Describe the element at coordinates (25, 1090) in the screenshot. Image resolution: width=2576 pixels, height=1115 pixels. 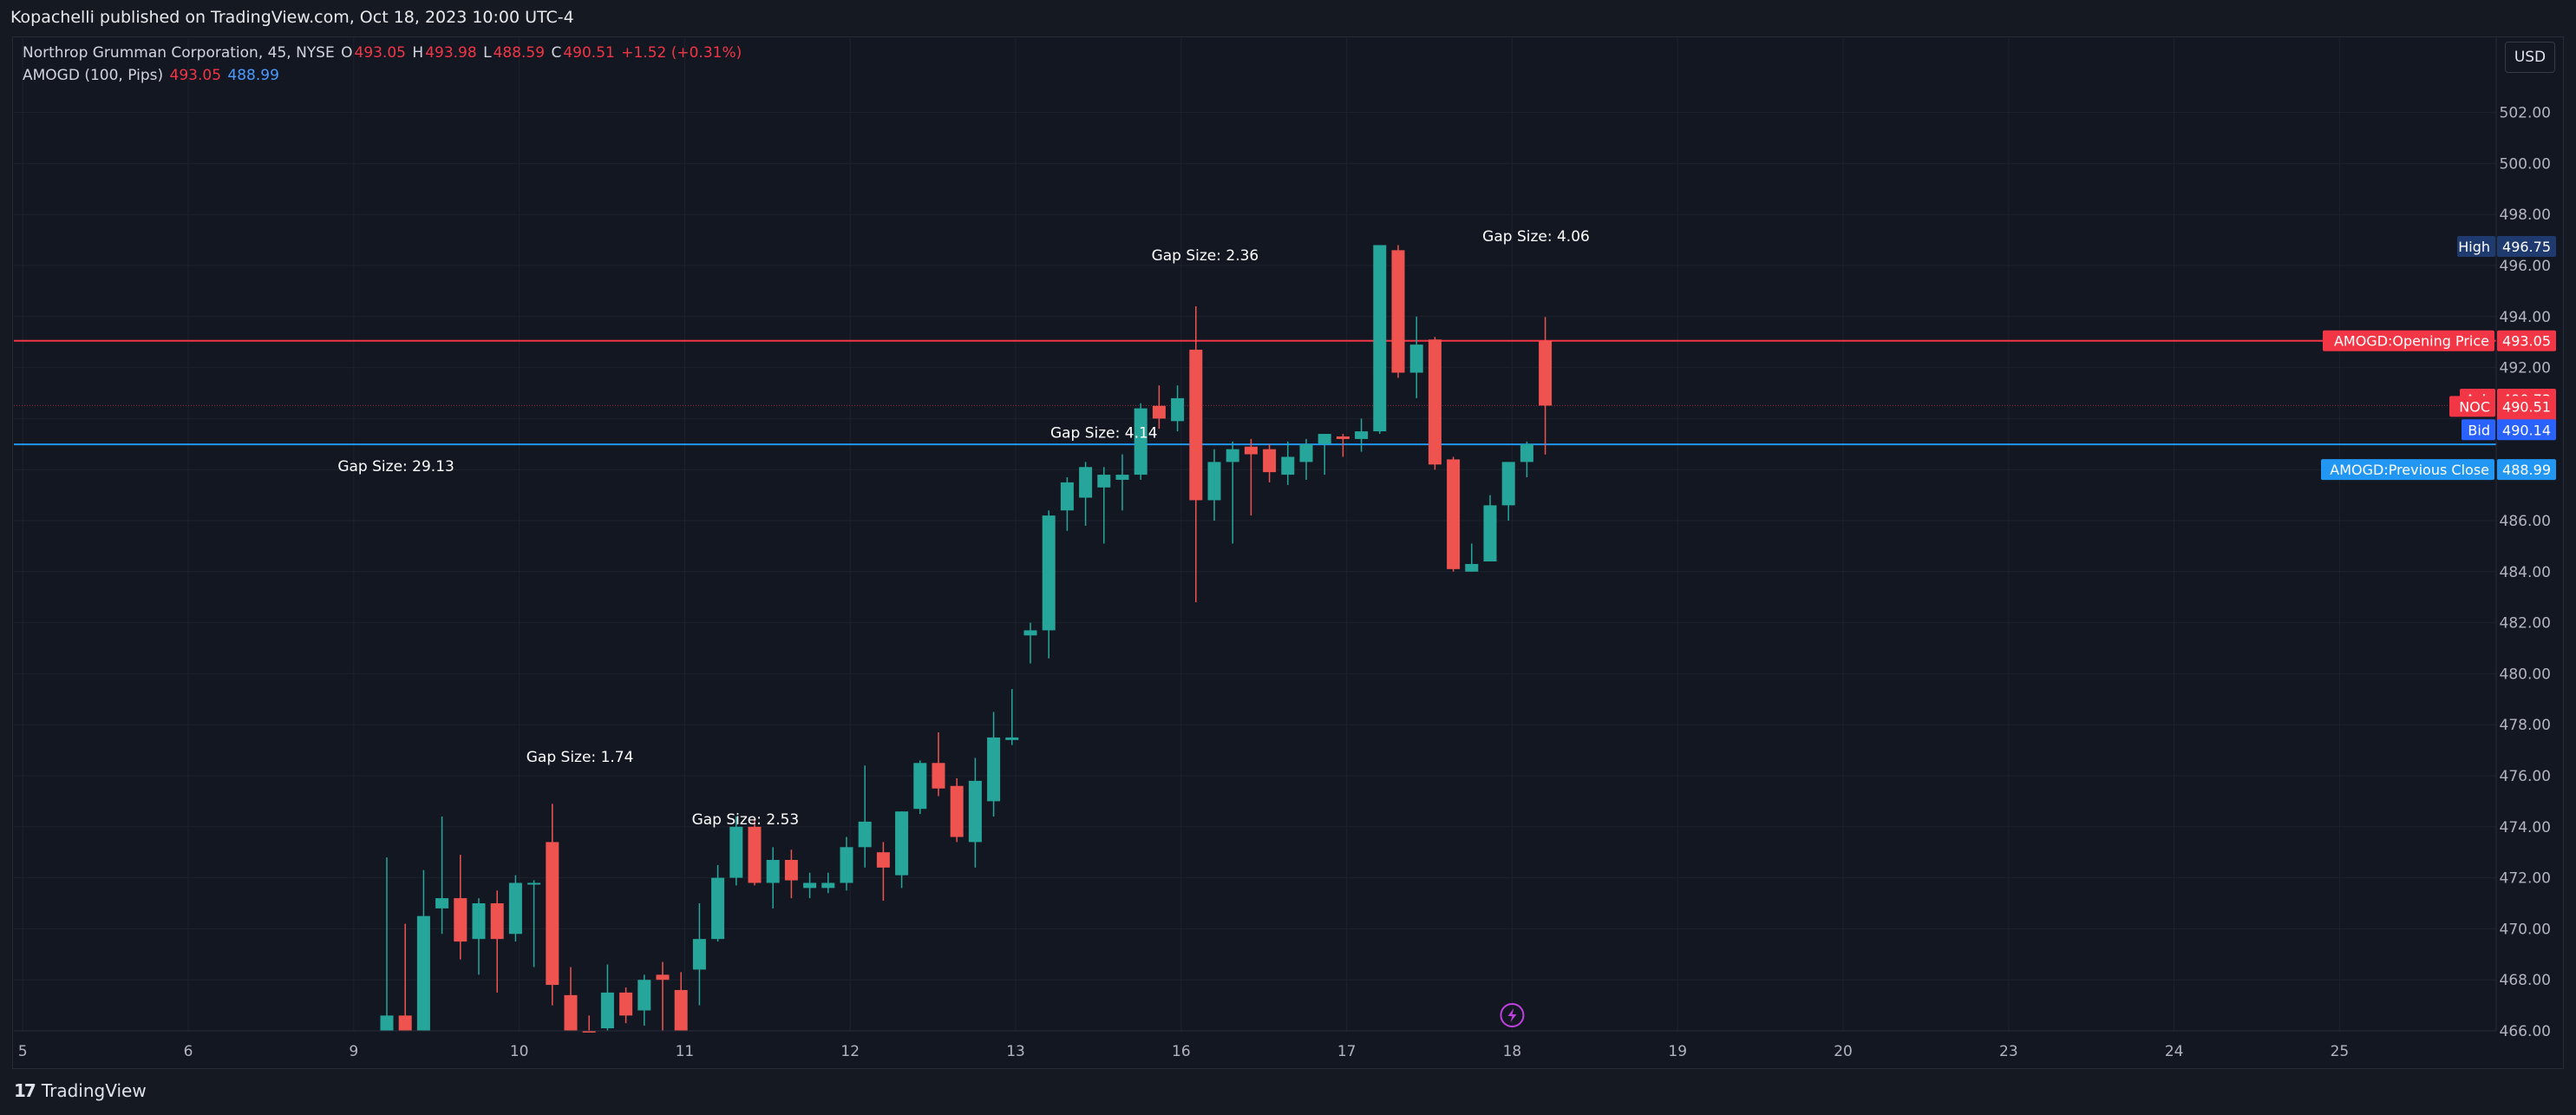
I see `tradingview-logo-icon: 17` at that location.